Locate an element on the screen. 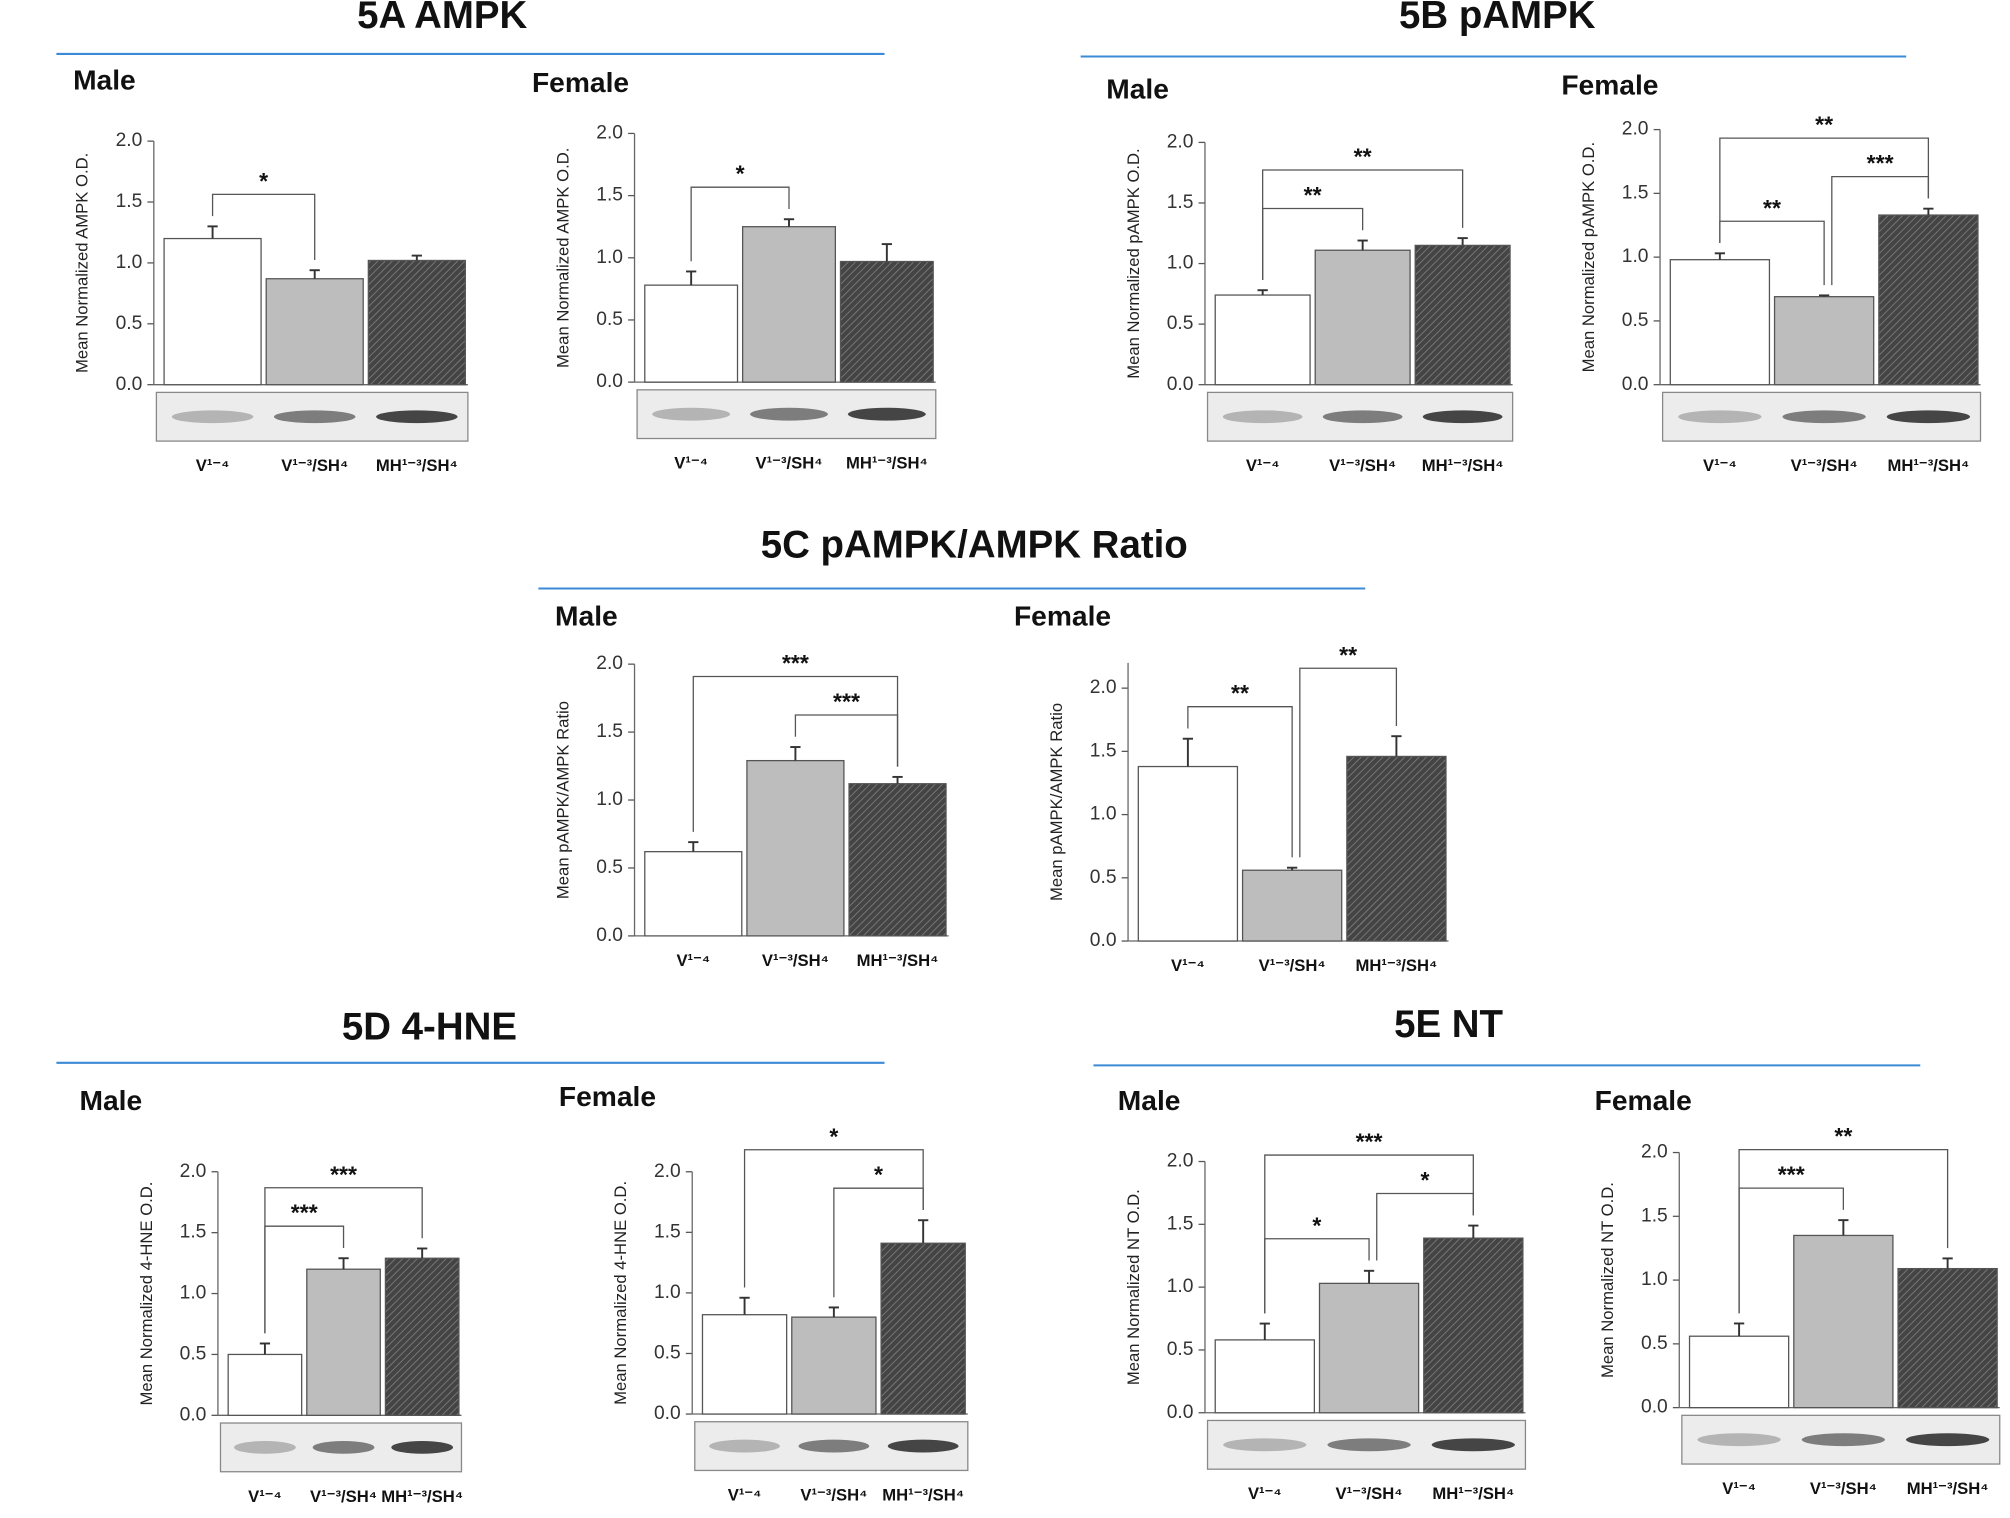 This screenshot has height=1518, width=2010. sex-label: Male is located at coordinates (586, 615).